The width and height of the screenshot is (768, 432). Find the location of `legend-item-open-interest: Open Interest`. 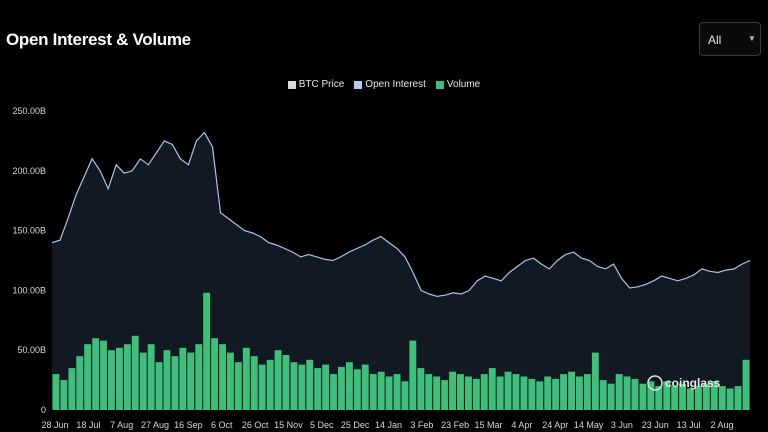

legend-item-open-interest: Open Interest is located at coordinates (390, 84).